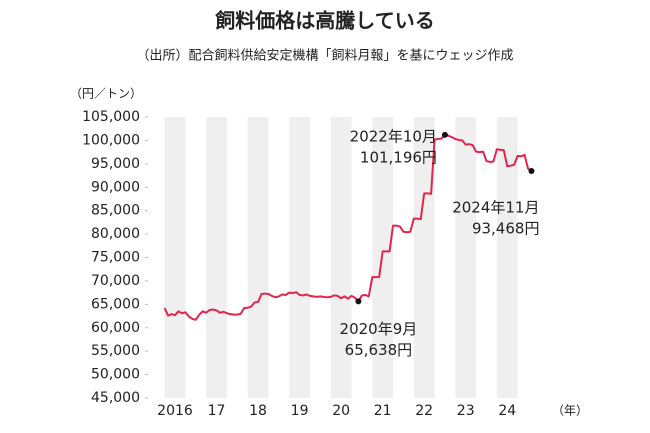  What do you see at coordinates (324, 21) in the screenshot?
I see `chart-title: 飼料価格は高騰している` at bounding box center [324, 21].